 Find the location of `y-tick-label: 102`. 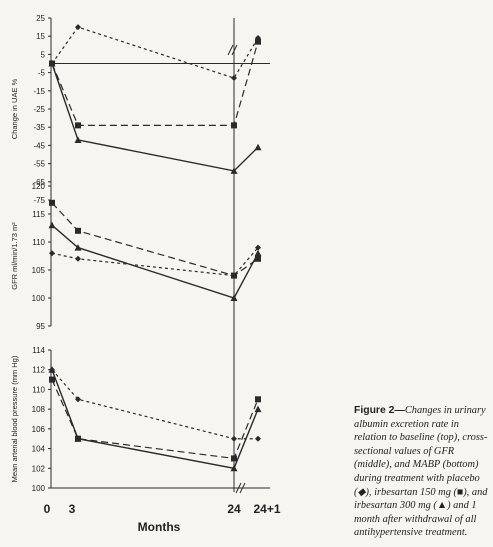

y-tick-label: 102 is located at coordinates (39, 468).